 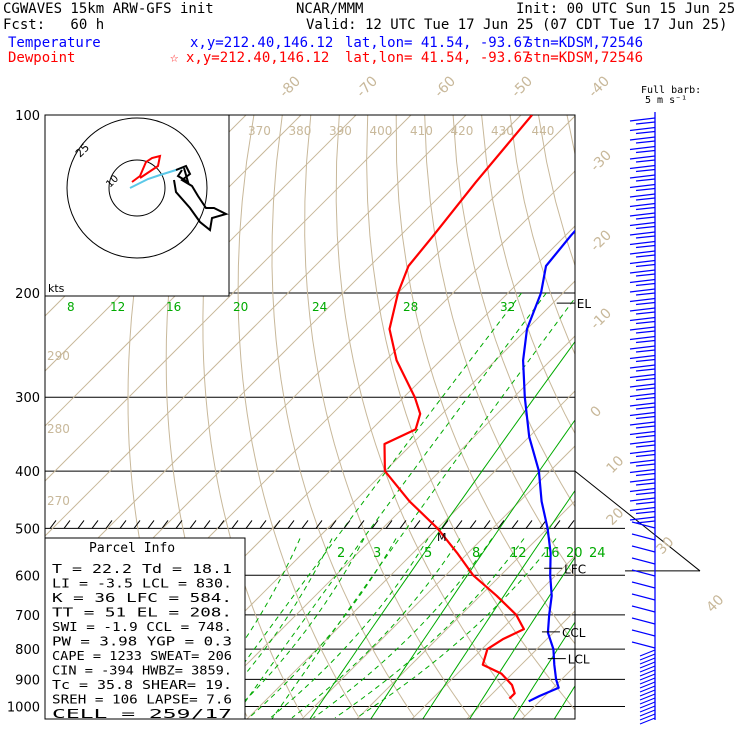 What do you see at coordinates (56, 288) in the screenshot?
I see `hodograph-units: kts` at bounding box center [56, 288].